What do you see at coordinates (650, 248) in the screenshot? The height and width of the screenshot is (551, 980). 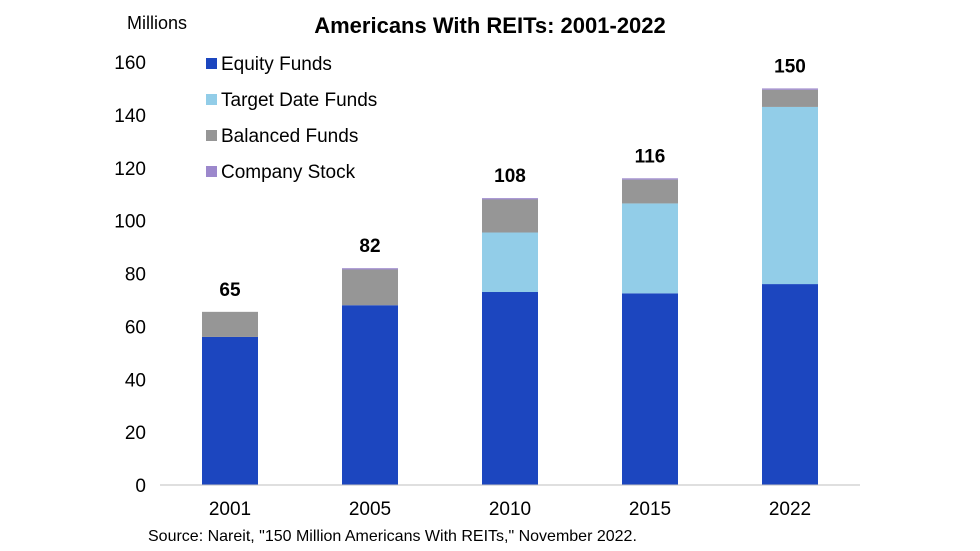 I see `bar-target-date-funds-2015` at bounding box center [650, 248].